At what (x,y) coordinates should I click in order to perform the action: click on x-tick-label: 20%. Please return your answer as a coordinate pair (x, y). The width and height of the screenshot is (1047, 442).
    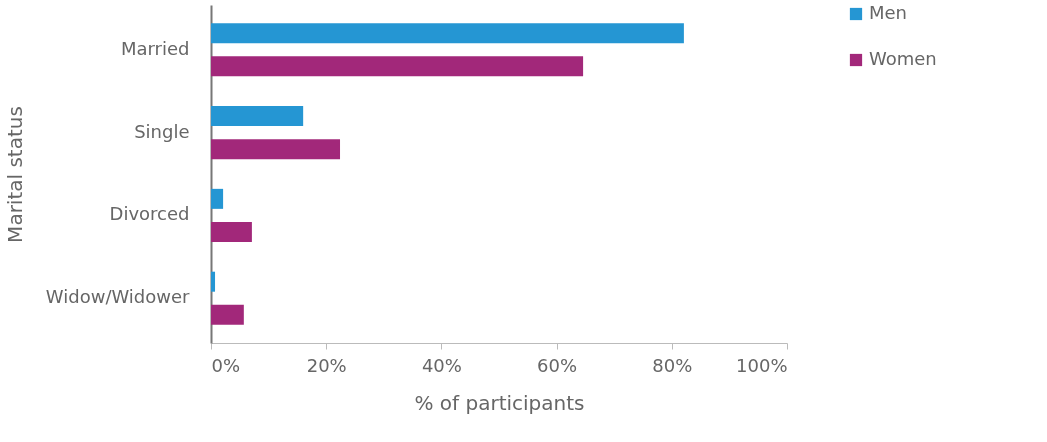
    Looking at the image, I should click on (326, 365).